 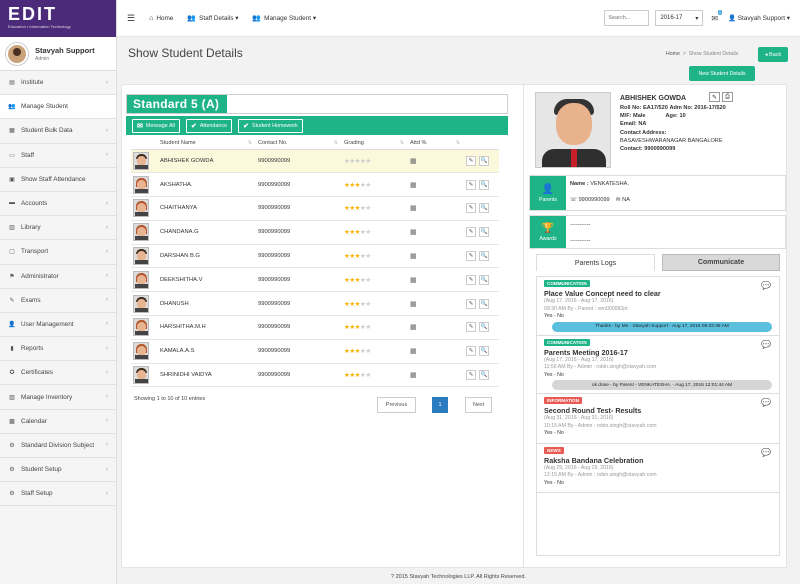 I want to click on sidebar-item-reports: ▮ Reports ‹, so click(x=58, y=349).